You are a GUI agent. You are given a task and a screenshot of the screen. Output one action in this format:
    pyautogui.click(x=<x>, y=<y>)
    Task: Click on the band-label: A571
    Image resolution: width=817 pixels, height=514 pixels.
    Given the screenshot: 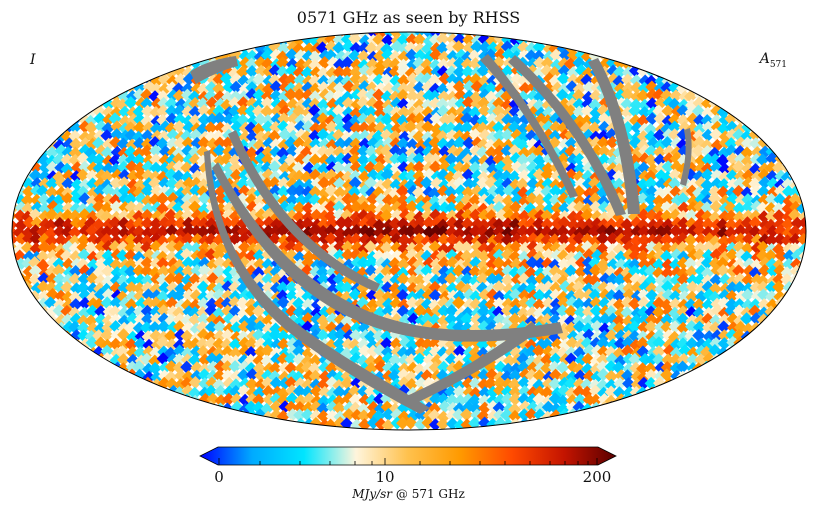 What is the action you would take?
    pyautogui.click(x=773, y=60)
    